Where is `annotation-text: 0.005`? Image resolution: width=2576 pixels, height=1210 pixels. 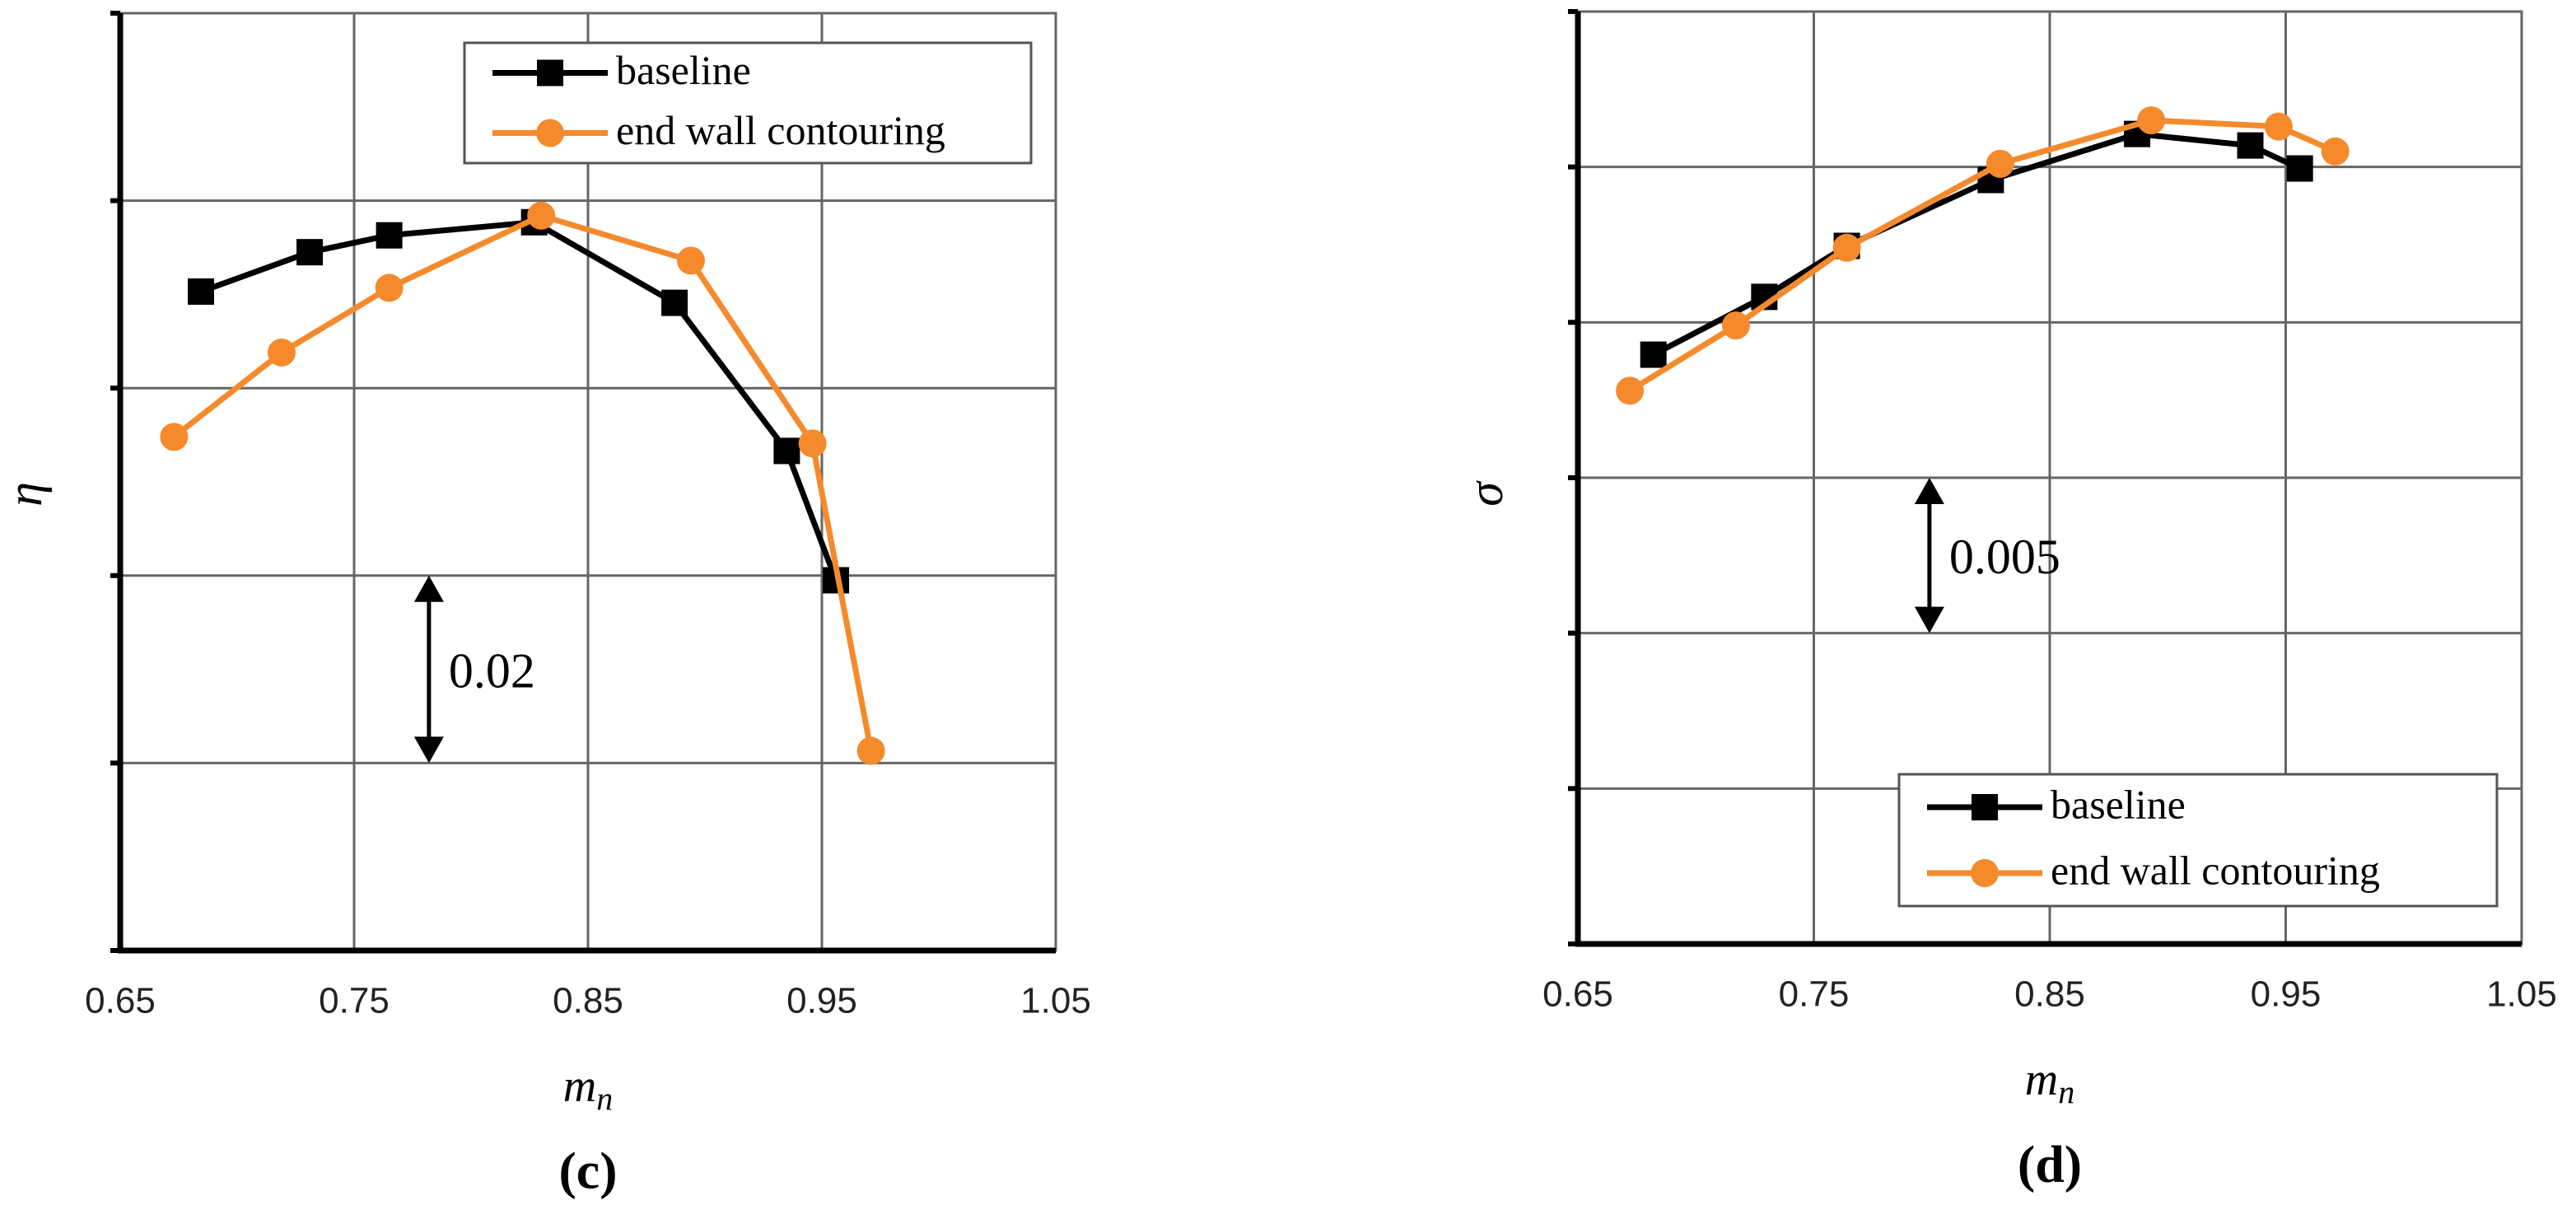 annotation-text: 0.005 is located at coordinates (2004, 557).